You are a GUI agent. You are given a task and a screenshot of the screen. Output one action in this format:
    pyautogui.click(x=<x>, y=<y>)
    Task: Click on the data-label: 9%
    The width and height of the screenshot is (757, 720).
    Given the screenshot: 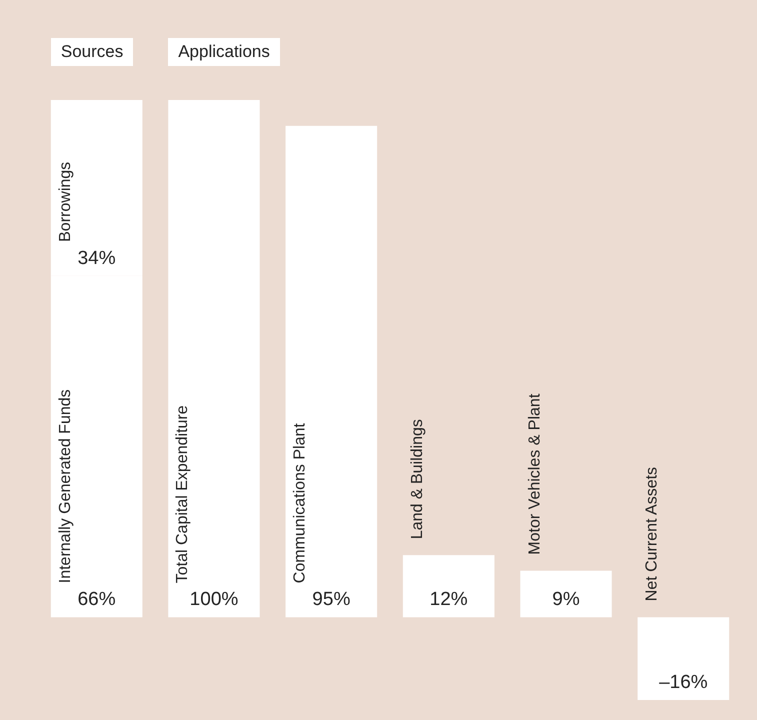 What is the action you would take?
    pyautogui.click(x=566, y=599)
    